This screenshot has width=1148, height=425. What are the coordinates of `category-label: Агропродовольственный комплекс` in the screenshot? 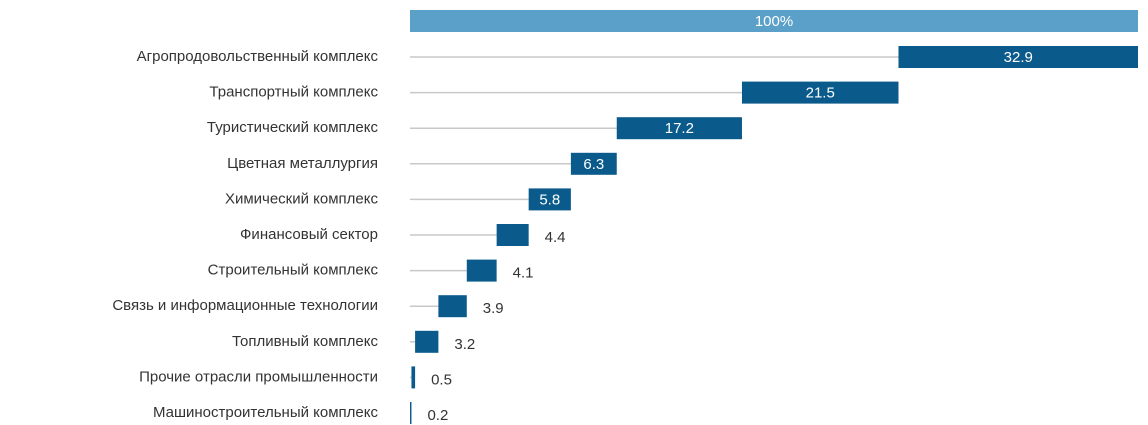 It's located at (258, 56).